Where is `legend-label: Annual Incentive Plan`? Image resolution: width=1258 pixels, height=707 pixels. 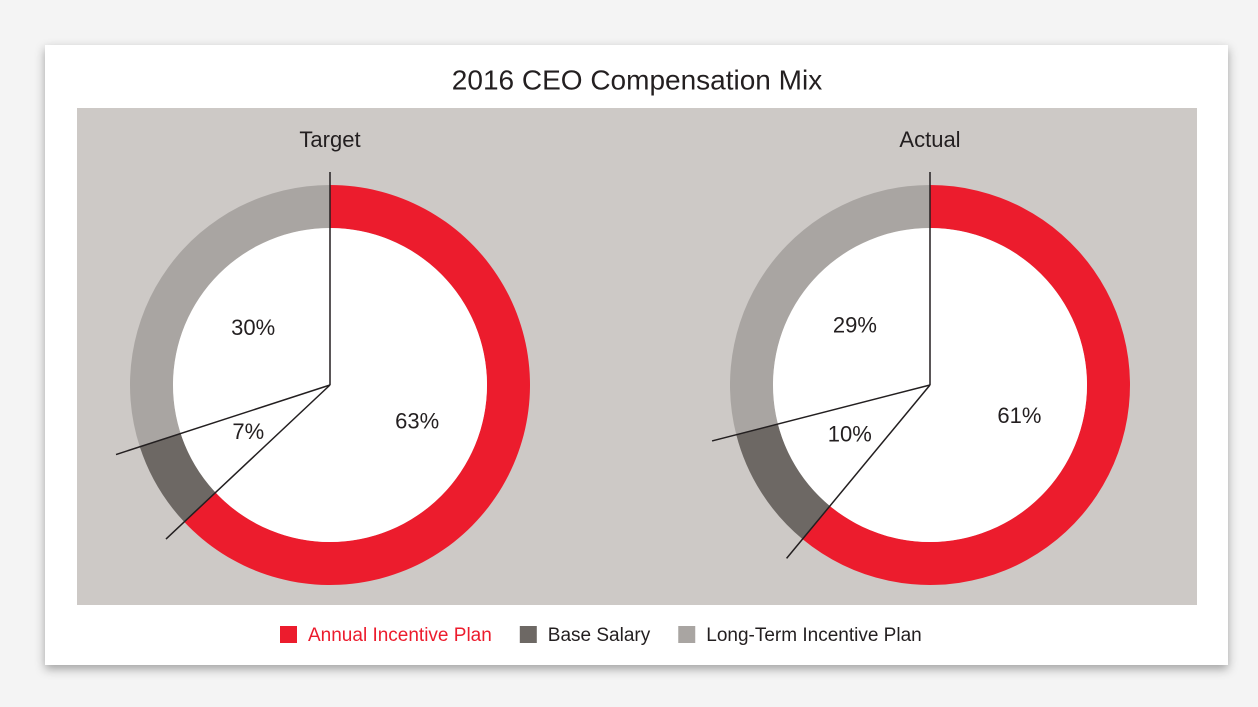
legend-label: Annual Incentive Plan is located at coordinates (400, 635).